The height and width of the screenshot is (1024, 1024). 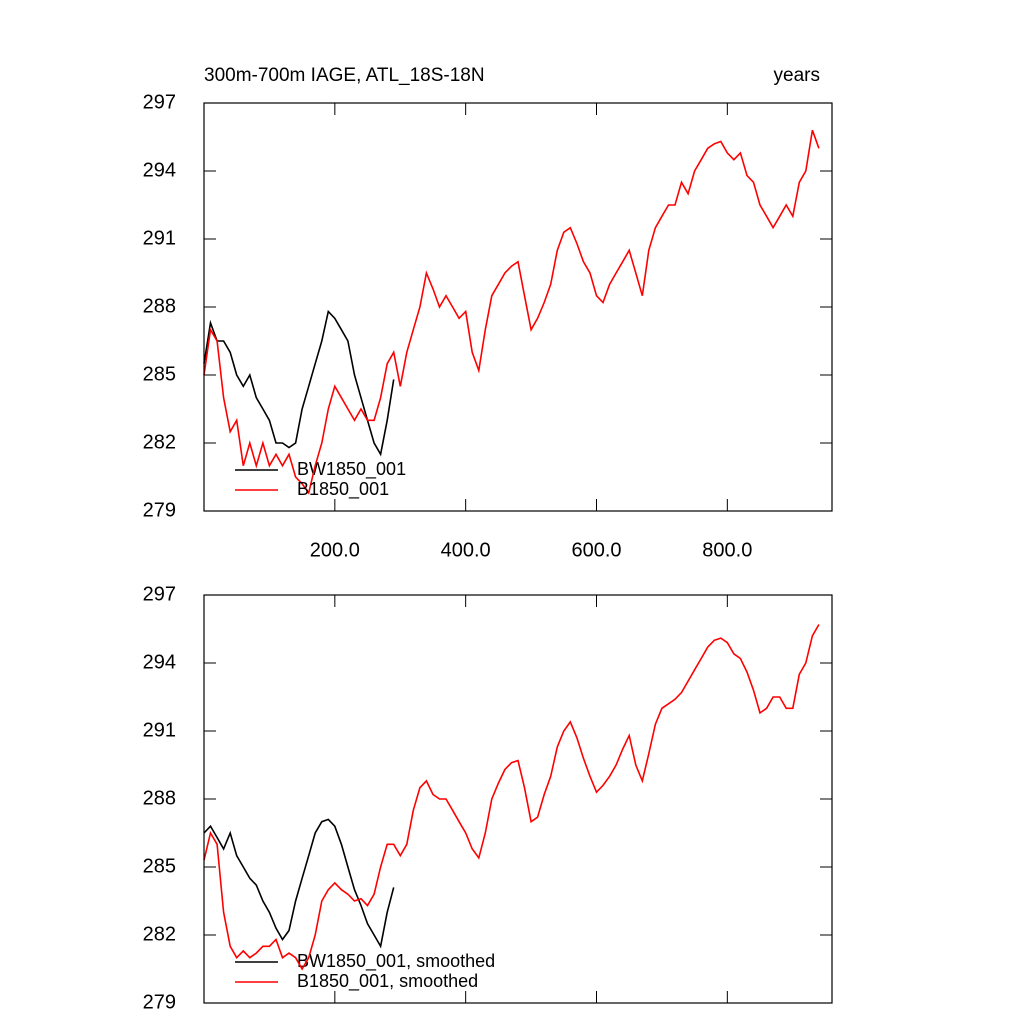 I want to click on chart-title: 300m-700m IAGE, ATL_18S-18N, so click(x=344, y=75).